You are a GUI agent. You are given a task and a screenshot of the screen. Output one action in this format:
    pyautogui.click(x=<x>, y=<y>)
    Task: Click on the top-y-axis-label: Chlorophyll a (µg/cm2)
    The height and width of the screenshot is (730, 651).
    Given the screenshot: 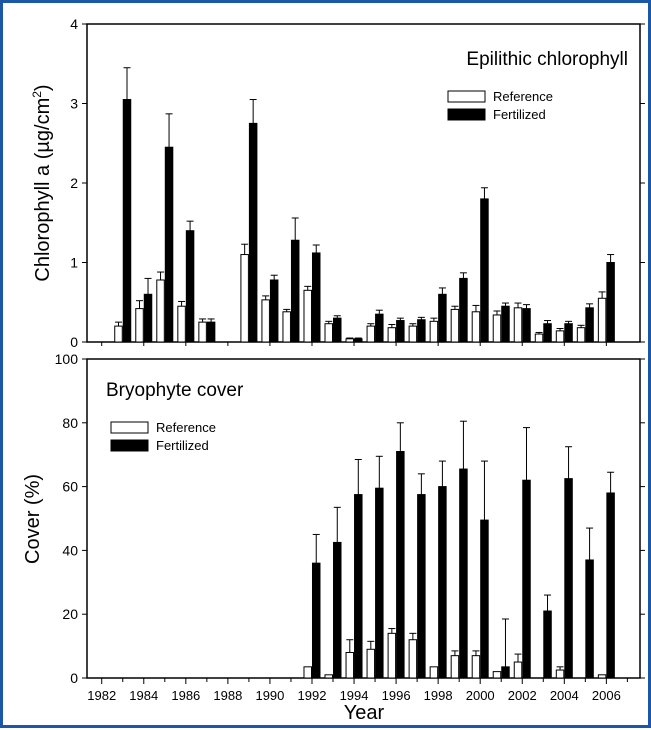 What is the action you would take?
    pyautogui.click(x=42, y=182)
    